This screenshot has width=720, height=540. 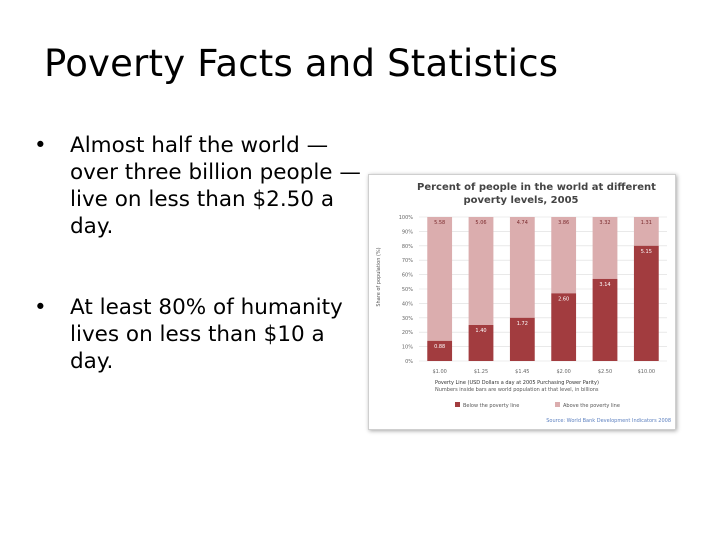 What do you see at coordinates (563, 299) in the screenshot?
I see `data-label-below: 2.60` at bounding box center [563, 299].